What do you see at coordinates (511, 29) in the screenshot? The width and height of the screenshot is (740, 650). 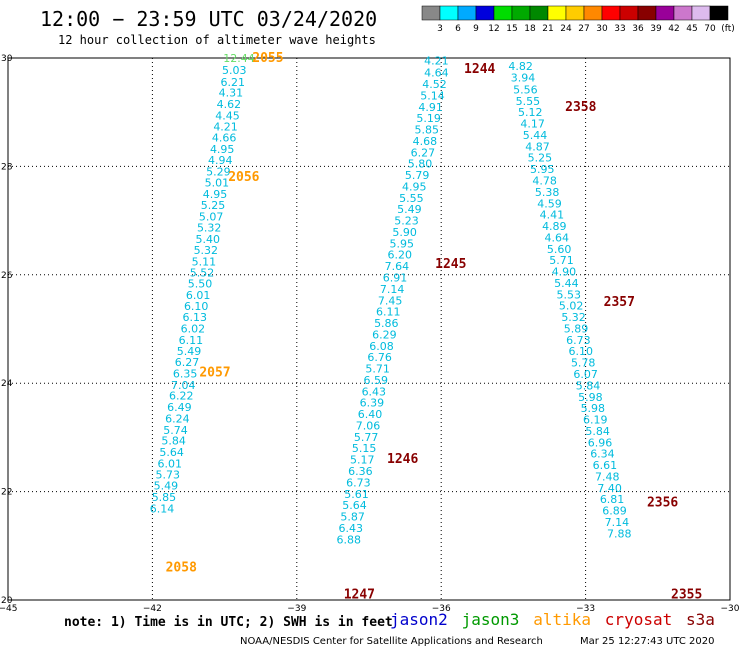 I see `colorbar-label: 15` at bounding box center [511, 29].